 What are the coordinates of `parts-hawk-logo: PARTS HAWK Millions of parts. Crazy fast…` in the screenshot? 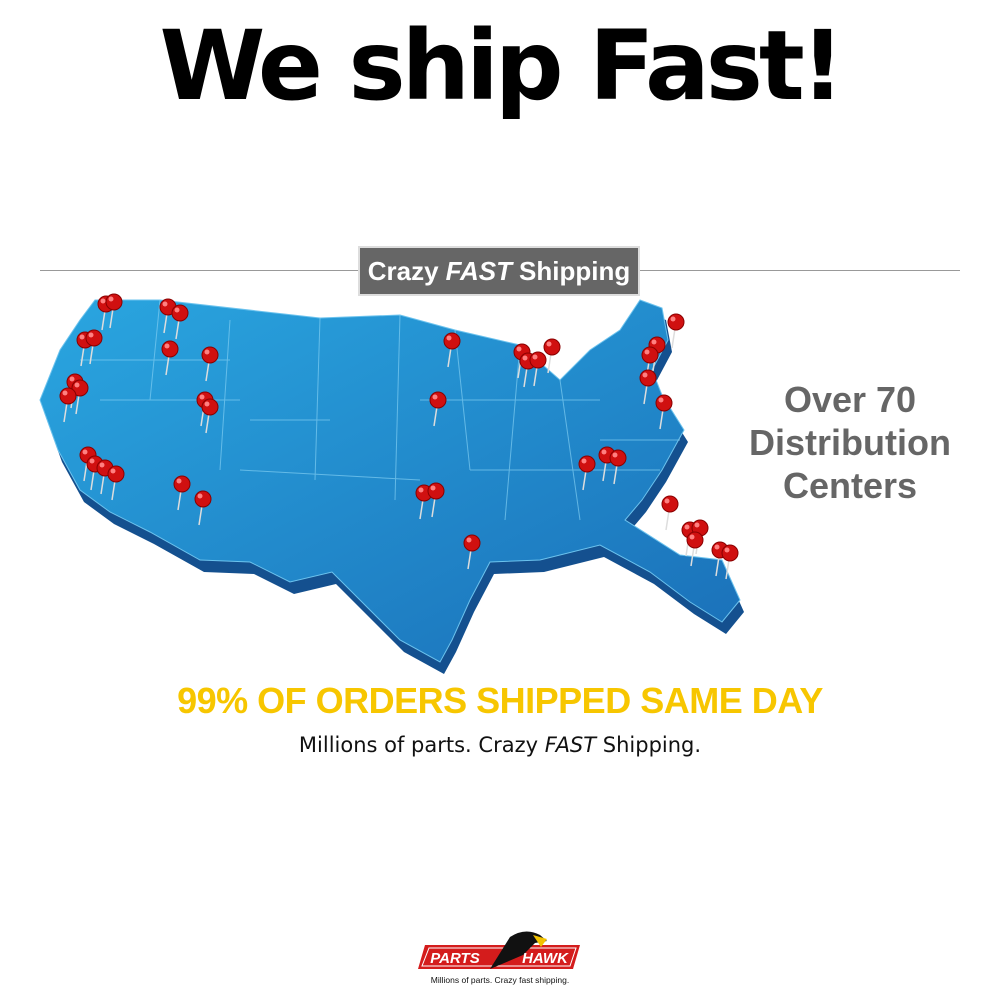 It's located at (500, 956).